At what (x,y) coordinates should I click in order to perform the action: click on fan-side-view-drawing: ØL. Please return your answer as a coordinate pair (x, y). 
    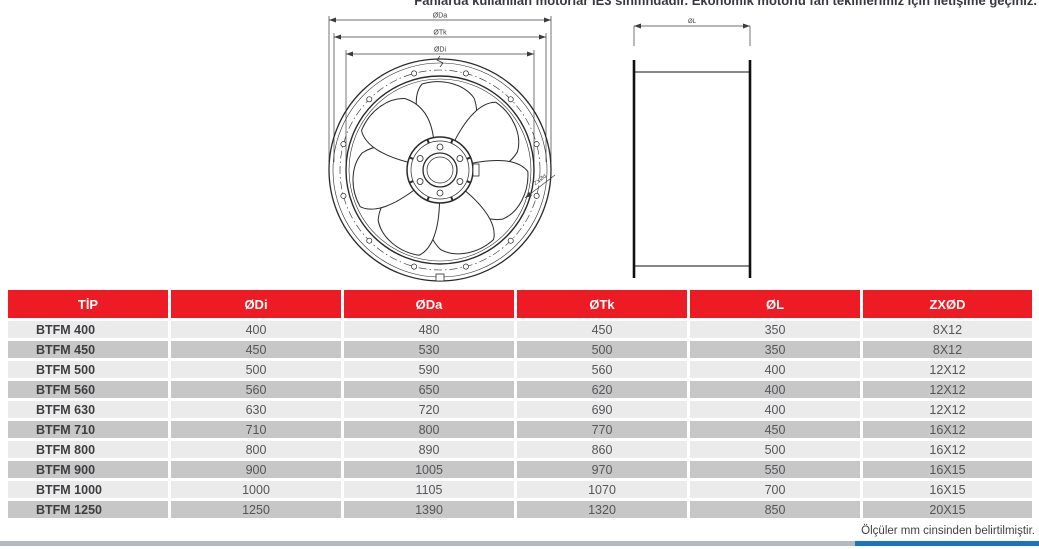
    Looking at the image, I should click on (692, 148).